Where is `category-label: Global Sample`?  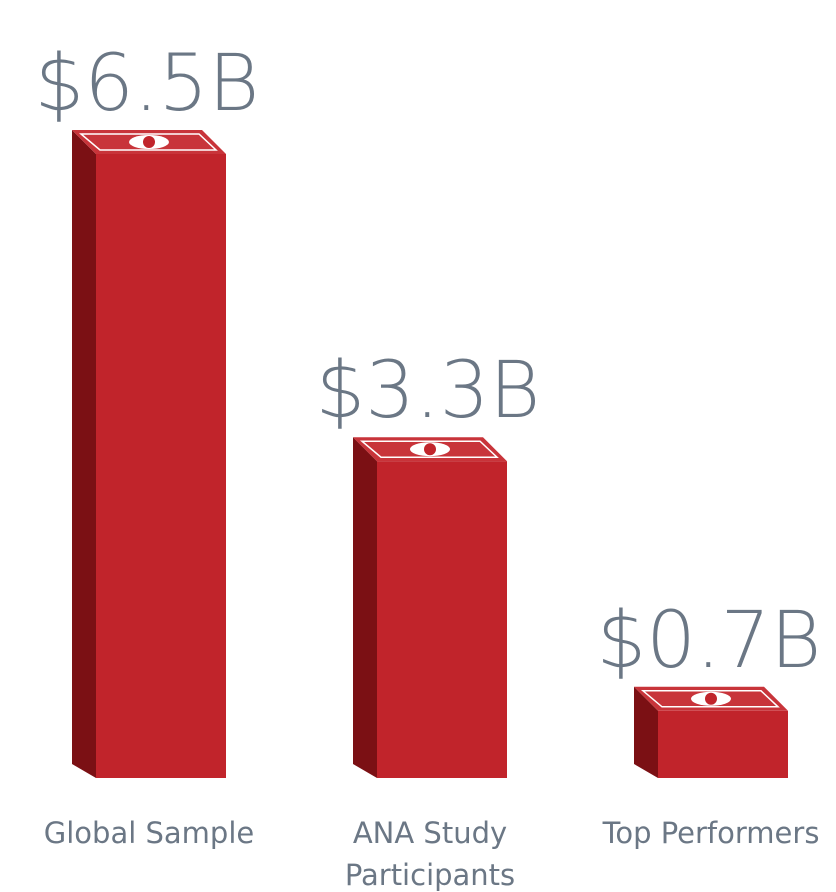
category-label: Global Sample is located at coordinates (149, 833).